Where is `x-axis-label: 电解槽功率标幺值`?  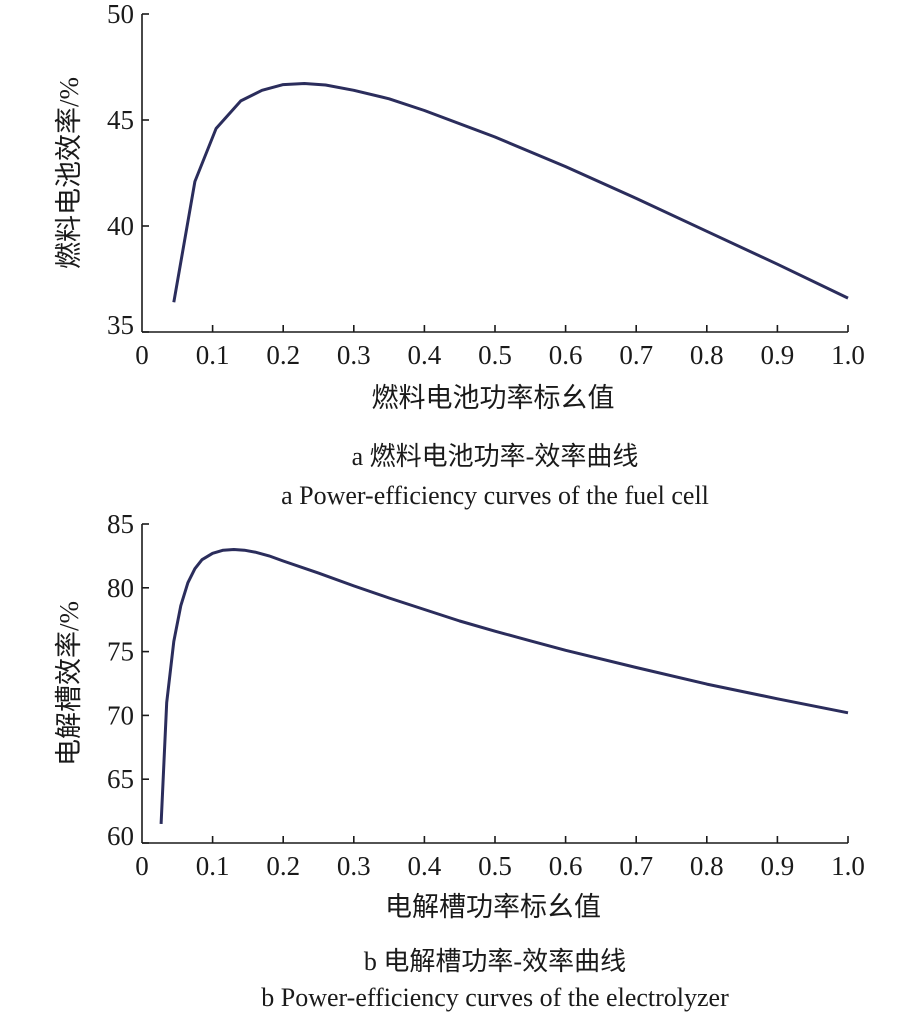 x-axis-label: 电解槽功率标幺值 is located at coordinates (493, 907).